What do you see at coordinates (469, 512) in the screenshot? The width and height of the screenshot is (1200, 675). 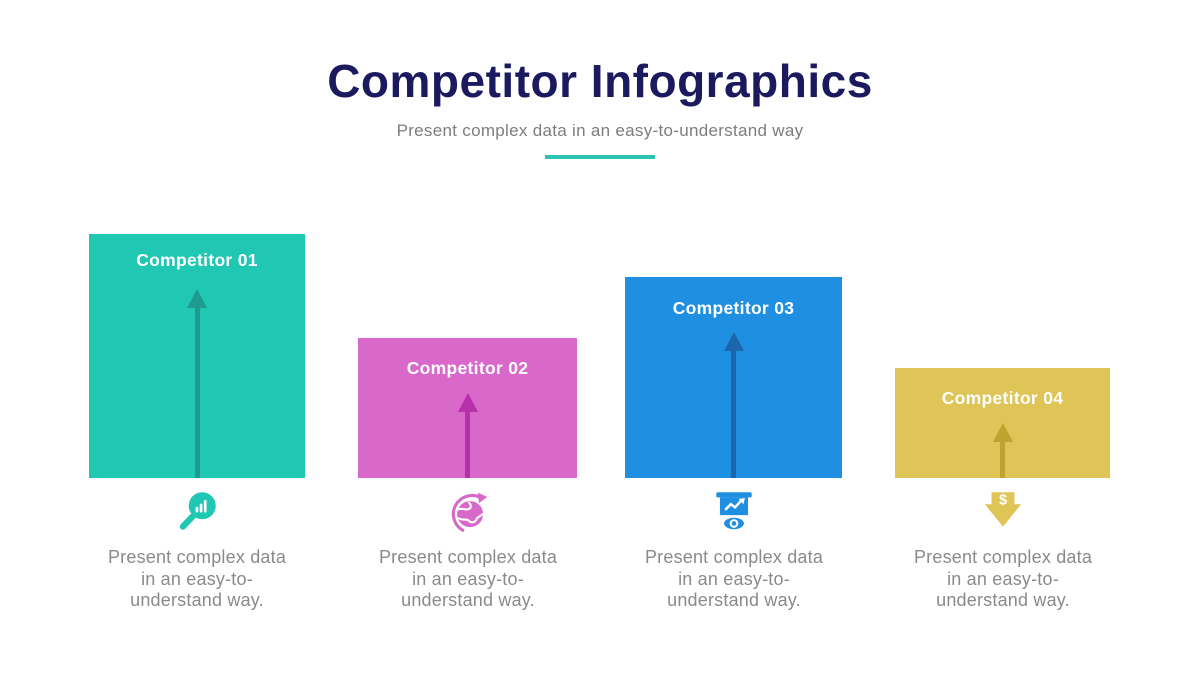 I see `globe-circular-arrow-icon` at bounding box center [469, 512].